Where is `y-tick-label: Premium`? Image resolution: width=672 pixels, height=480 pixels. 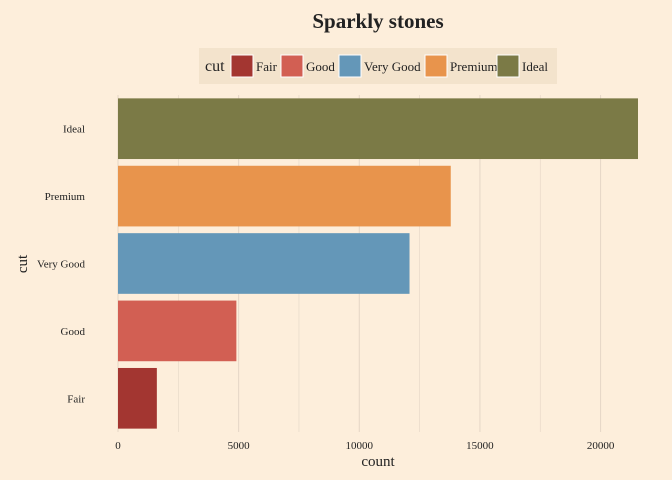
y-tick-label: Premium is located at coordinates (65, 197).